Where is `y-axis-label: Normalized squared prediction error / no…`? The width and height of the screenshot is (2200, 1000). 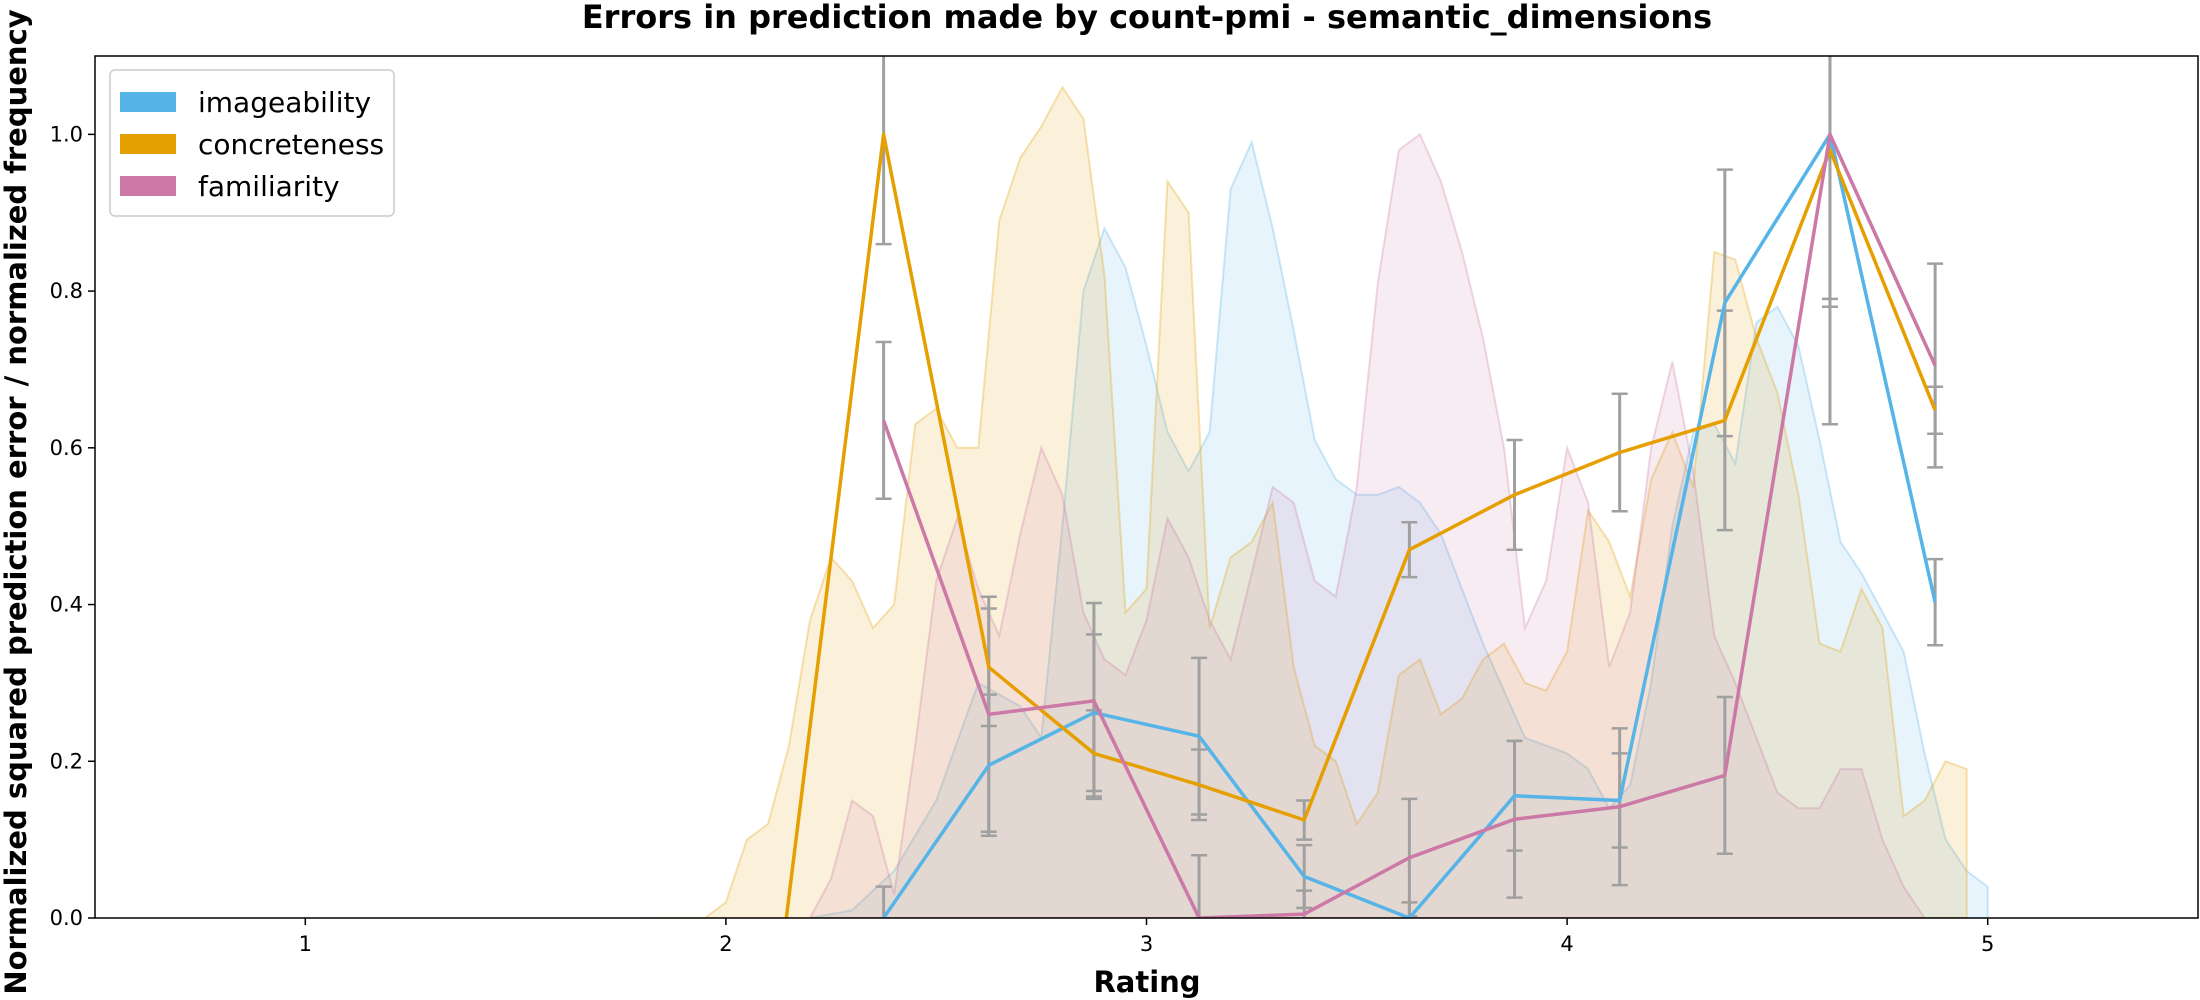
y-axis-label: Normalized squared prediction error / no… is located at coordinates (16, 501).